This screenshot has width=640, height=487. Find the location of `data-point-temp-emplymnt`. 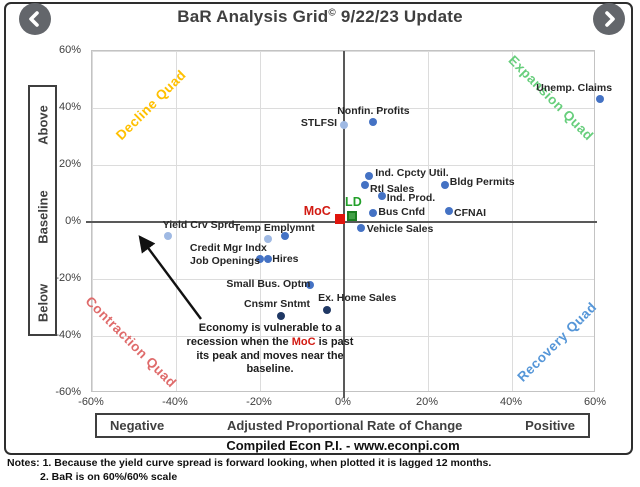

data-point-temp-emplymnt is located at coordinates (285, 236).